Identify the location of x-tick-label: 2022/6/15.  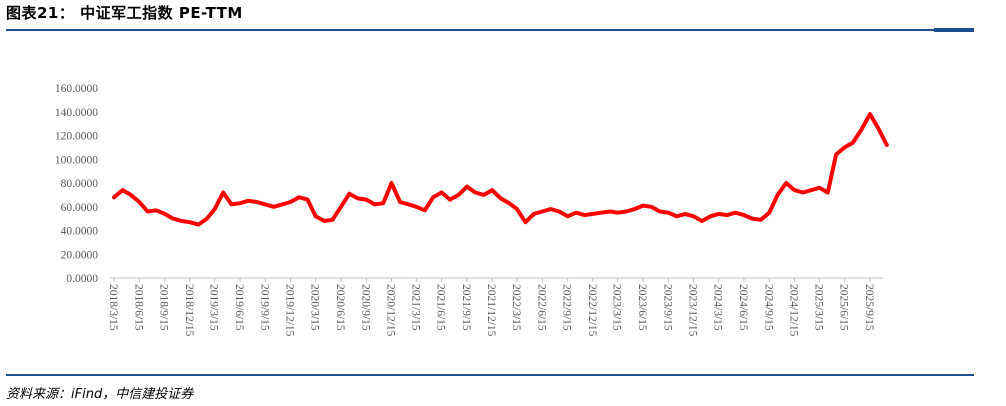
(541, 307).